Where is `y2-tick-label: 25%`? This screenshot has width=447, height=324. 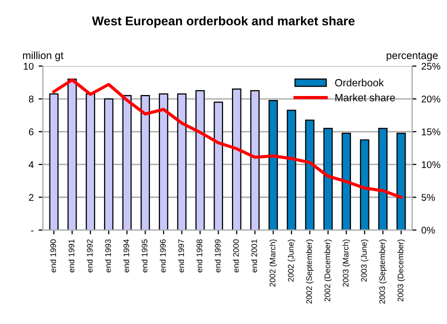 y2-tick-label: 25% is located at coordinates (431, 66).